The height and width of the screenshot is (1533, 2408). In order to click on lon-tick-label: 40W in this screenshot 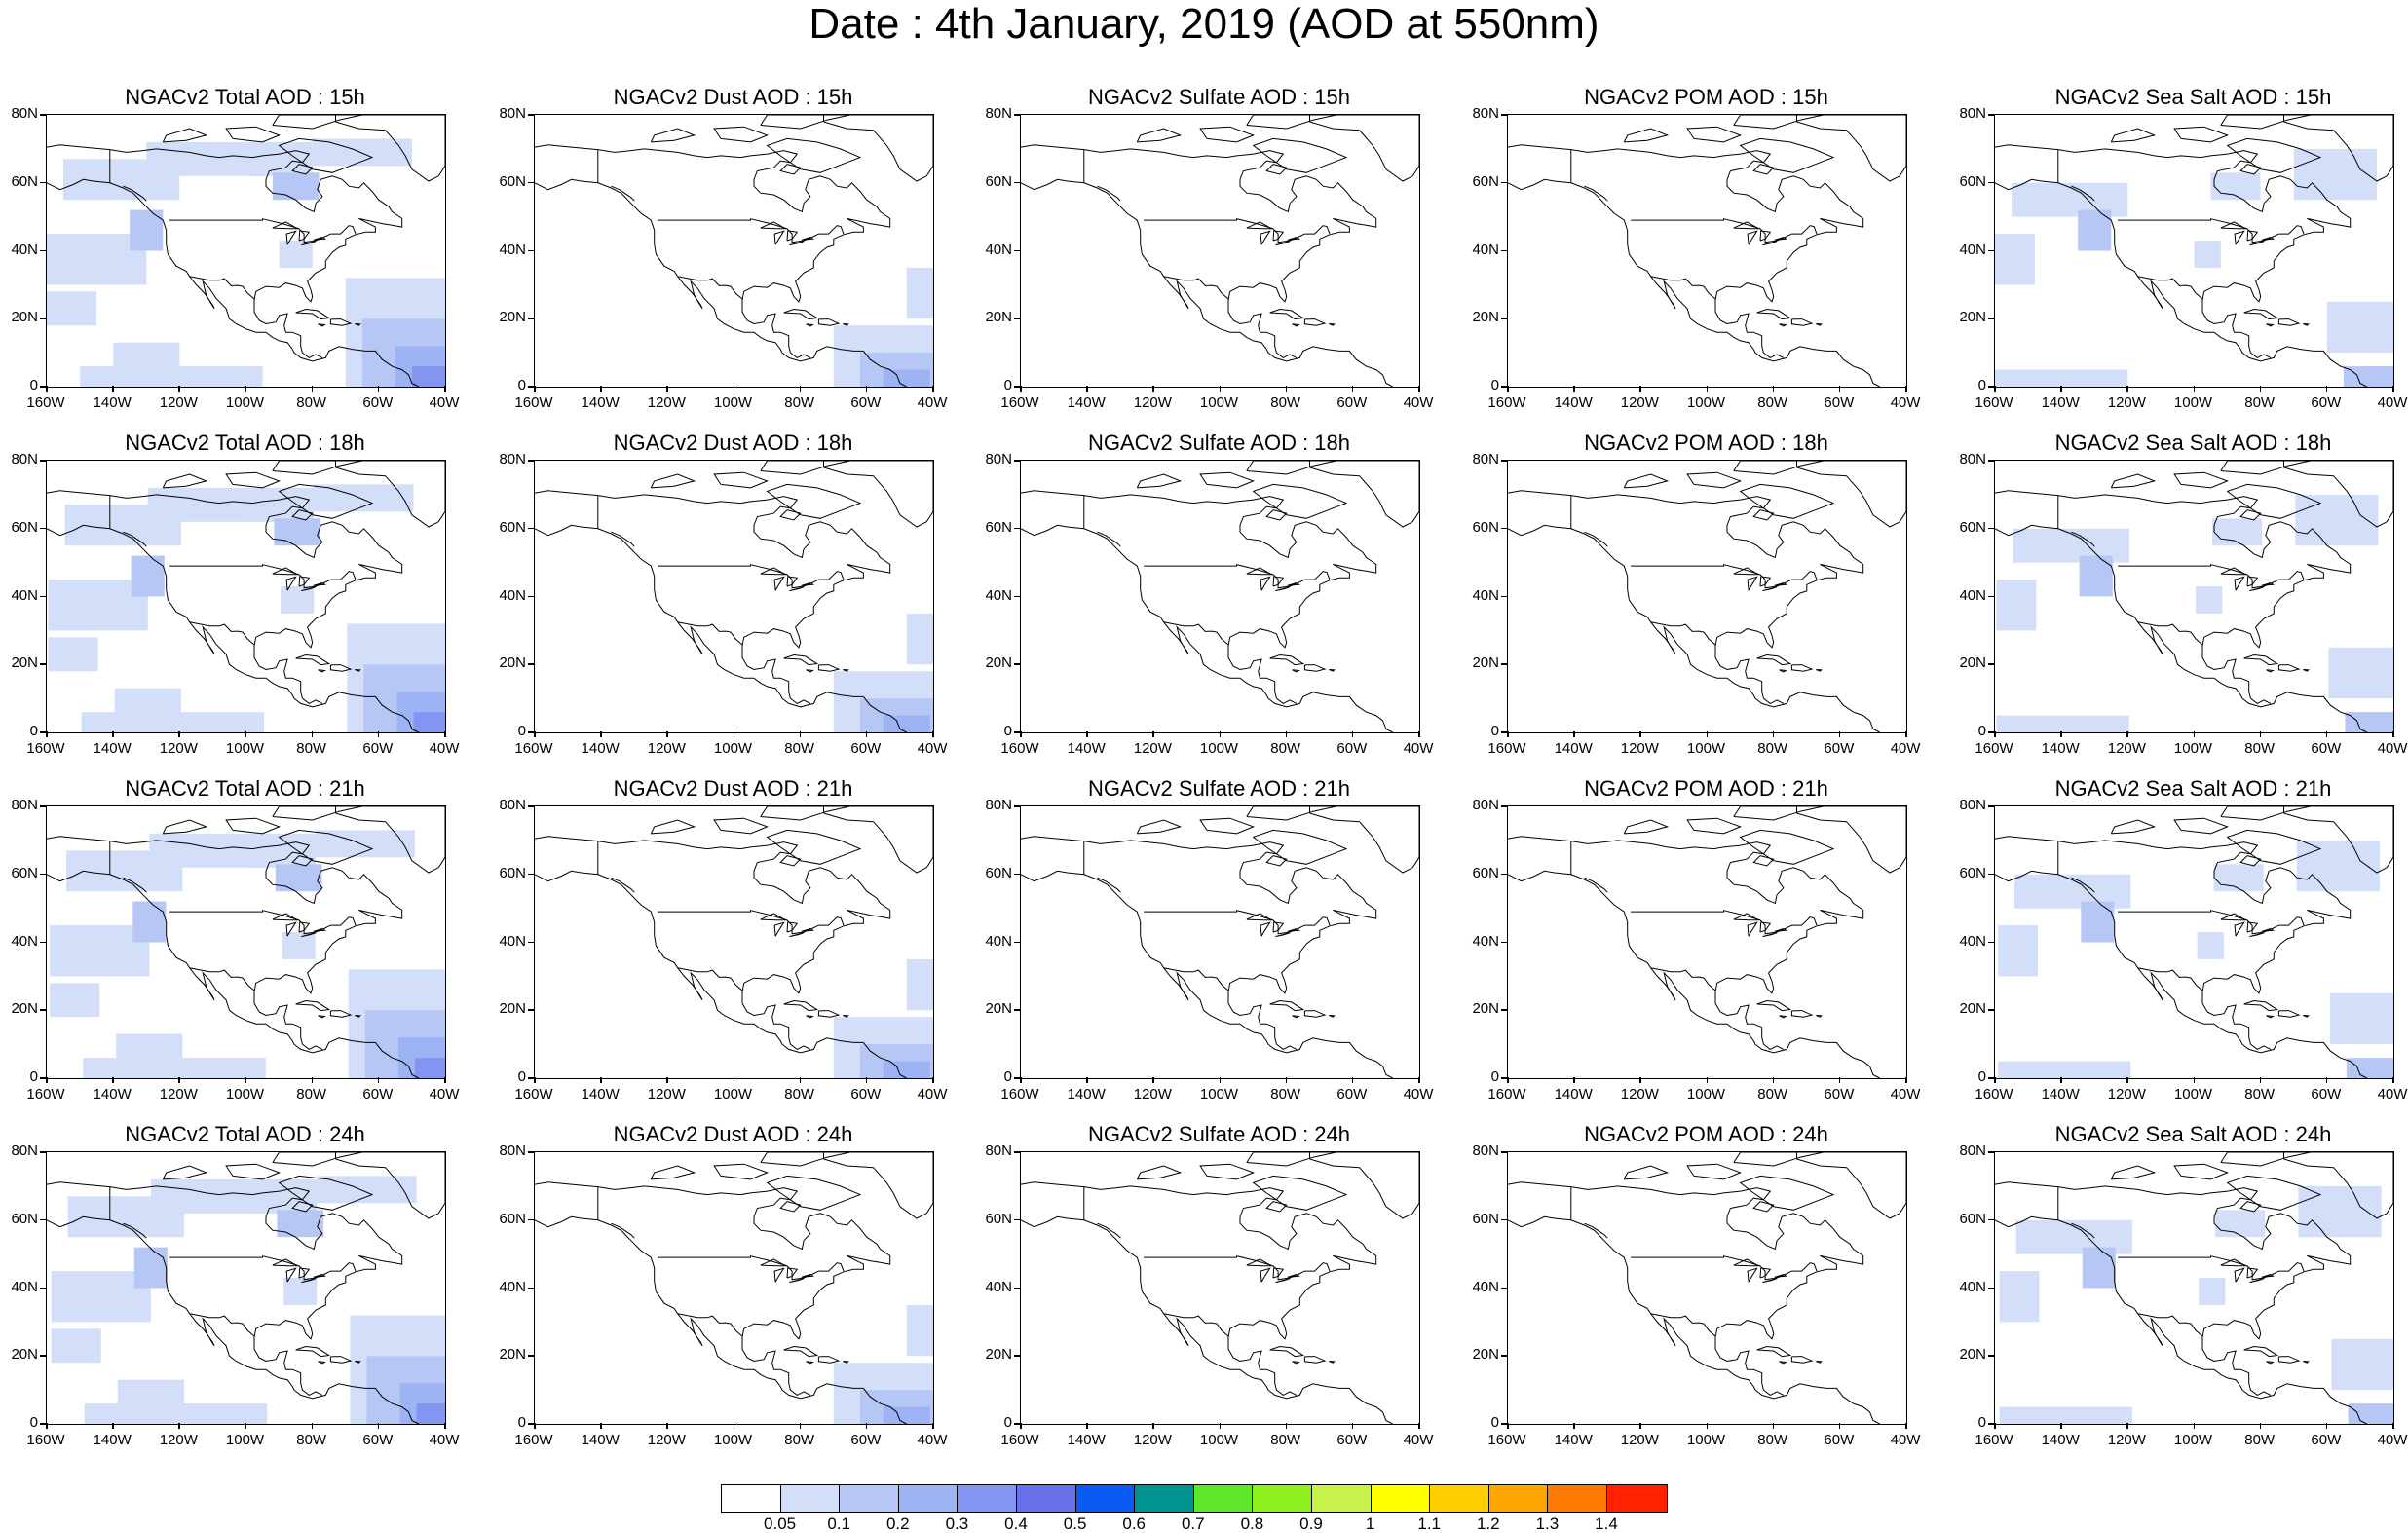, I will do `click(1418, 1094)`.